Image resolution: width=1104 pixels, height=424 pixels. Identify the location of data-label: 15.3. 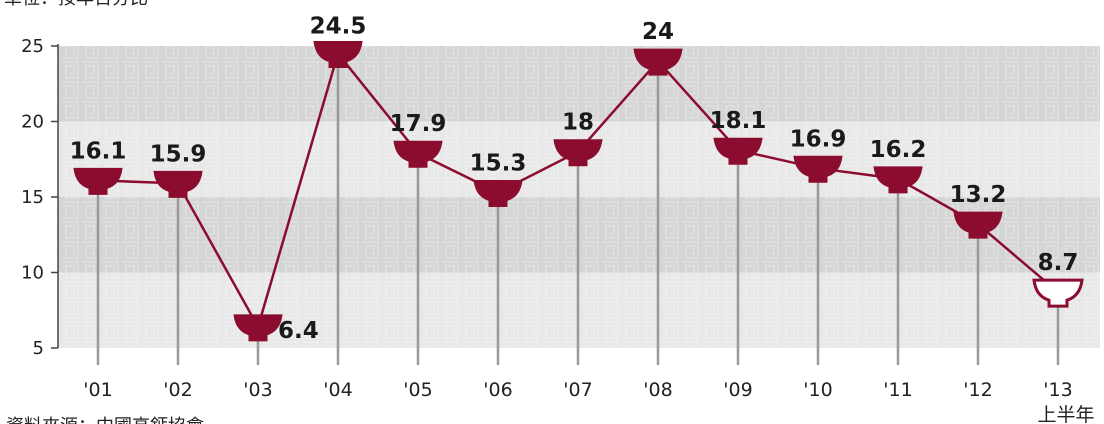
(498, 163).